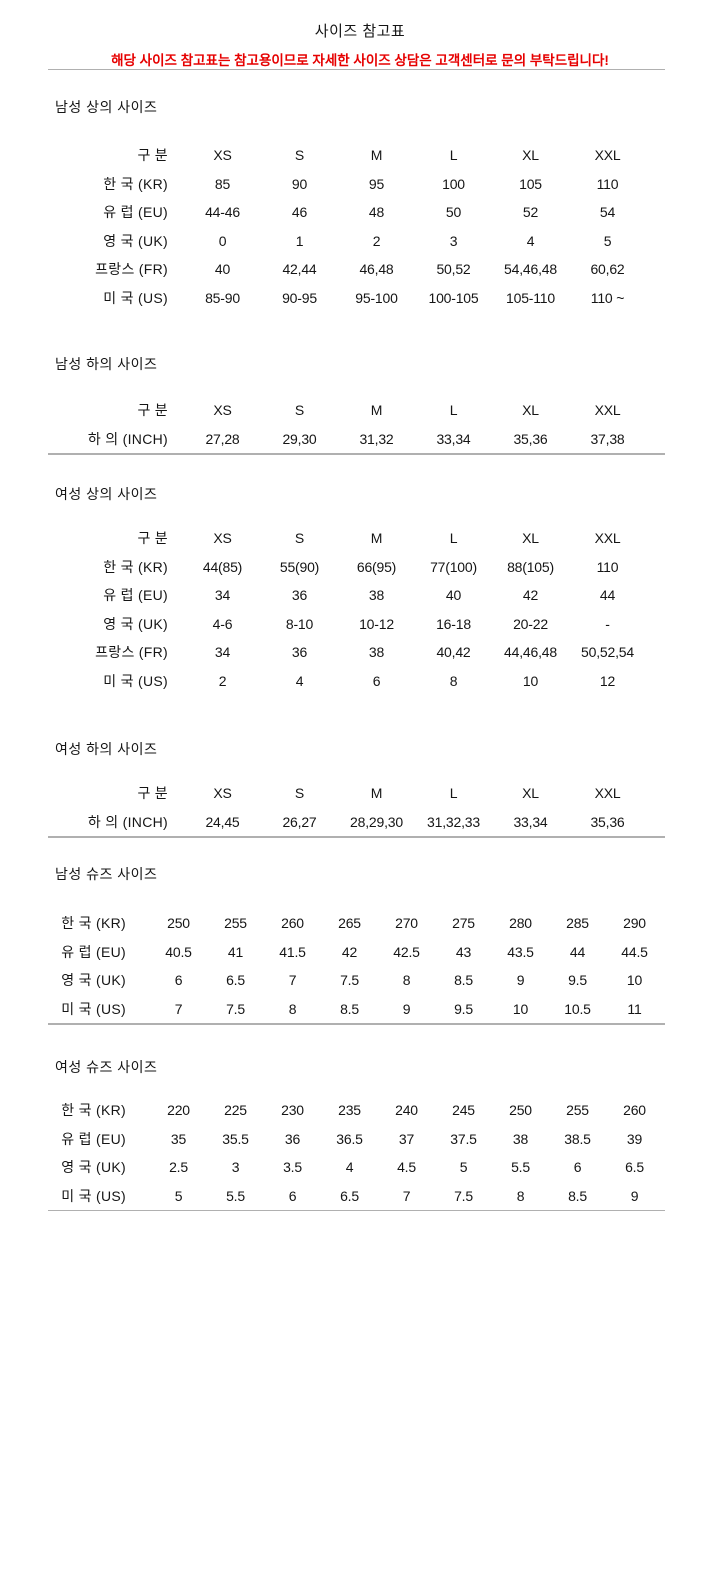 This screenshot has height=1593, width=720. What do you see at coordinates (530, 438) in the screenshot?
I see `size-value-cell: 35,36` at bounding box center [530, 438].